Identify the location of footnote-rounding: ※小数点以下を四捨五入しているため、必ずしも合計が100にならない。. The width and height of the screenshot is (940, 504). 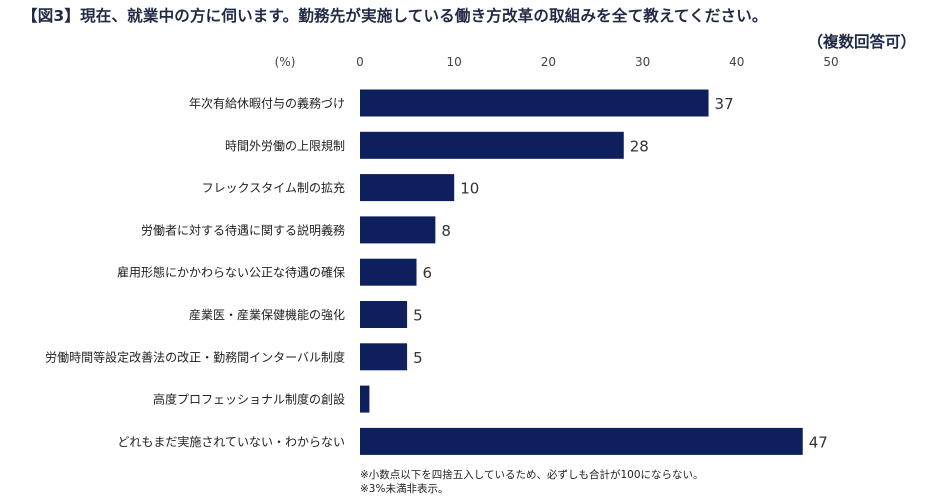
(532, 475).